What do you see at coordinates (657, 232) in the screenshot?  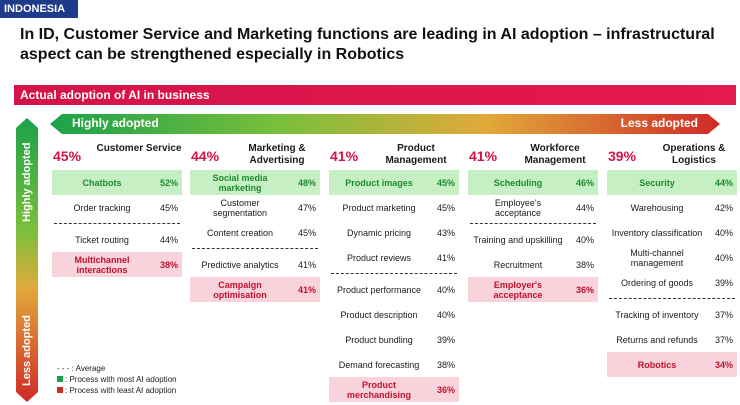 I see `process-name: Inventory classification` at bounding box center [657, 232].